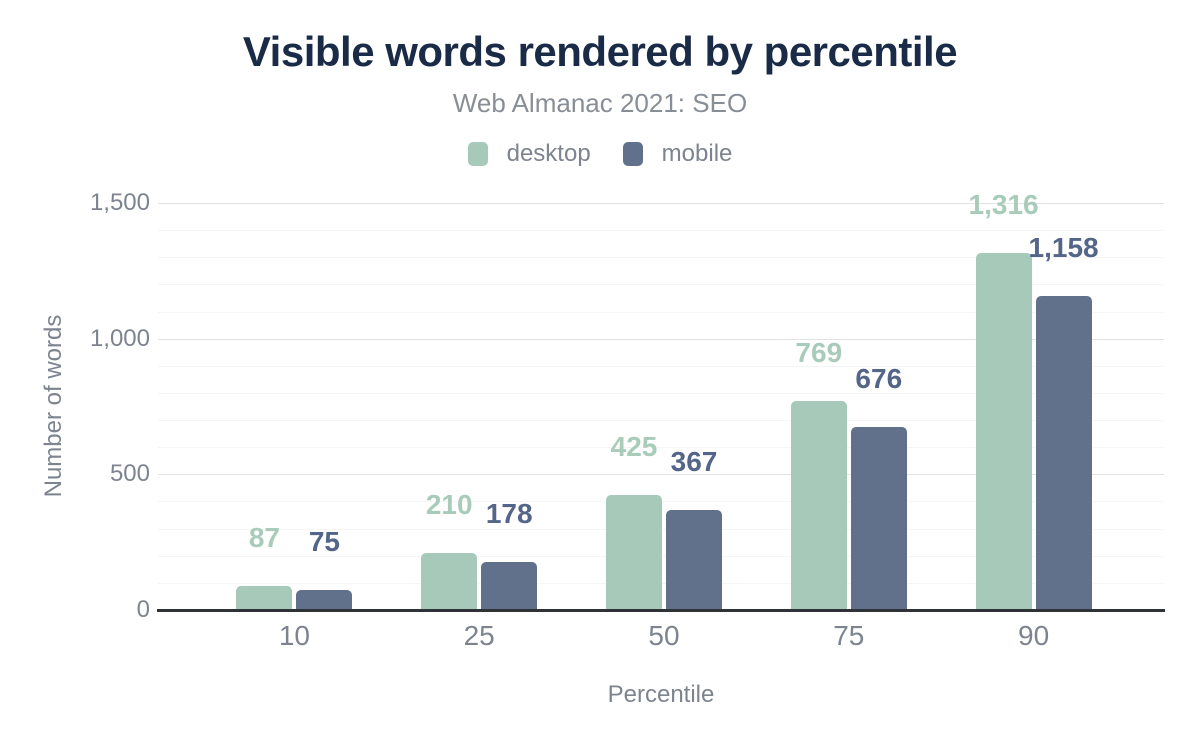 The height and width of the screenshot is (742, 1200). I want to click on bar-desktop-p90: 1,316, so click(1004, 400).